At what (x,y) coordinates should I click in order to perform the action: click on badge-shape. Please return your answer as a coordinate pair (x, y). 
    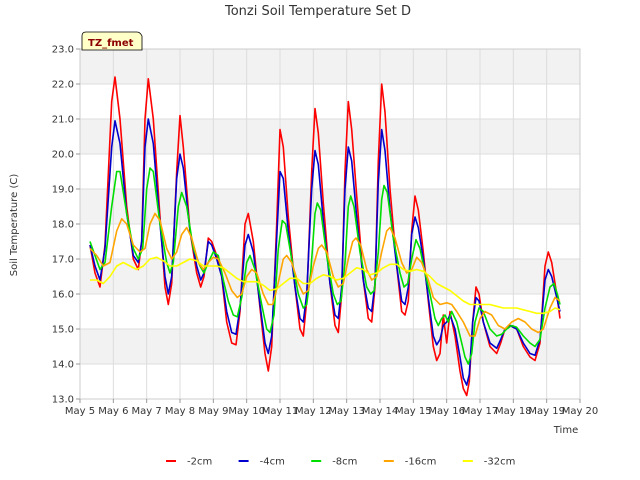
    Looking at the image, I should click on (112, 41).